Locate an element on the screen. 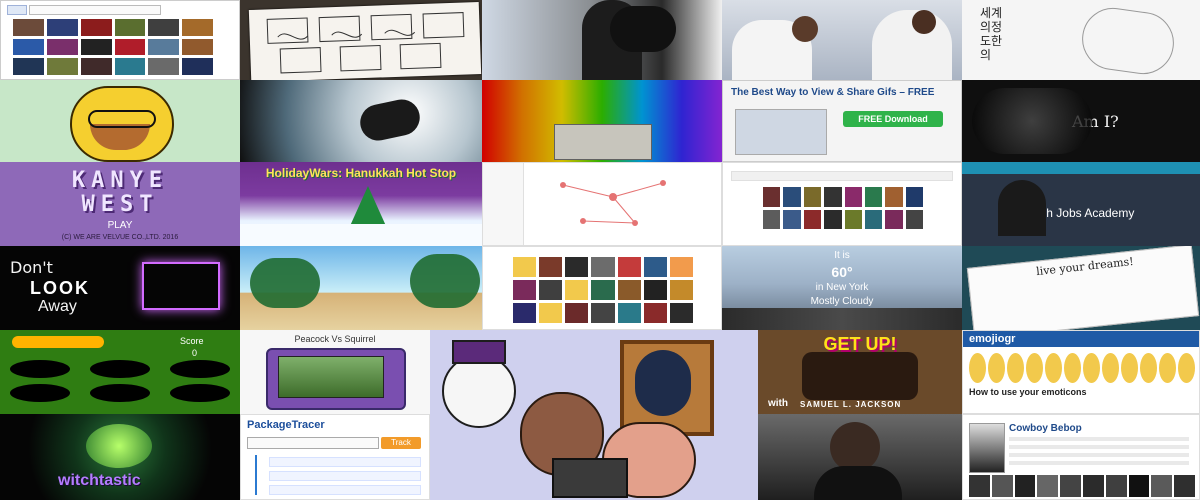 This screenshot has height=500, width=1200. dla-line3: Away is located at coordinates (57, 306).